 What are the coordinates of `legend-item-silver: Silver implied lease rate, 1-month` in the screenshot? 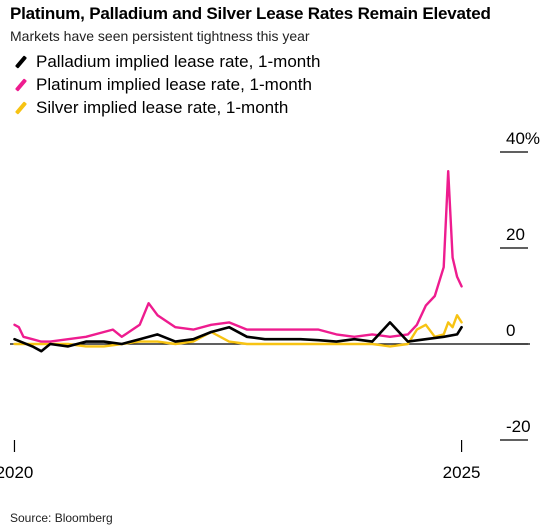 It's located at (165, 107).